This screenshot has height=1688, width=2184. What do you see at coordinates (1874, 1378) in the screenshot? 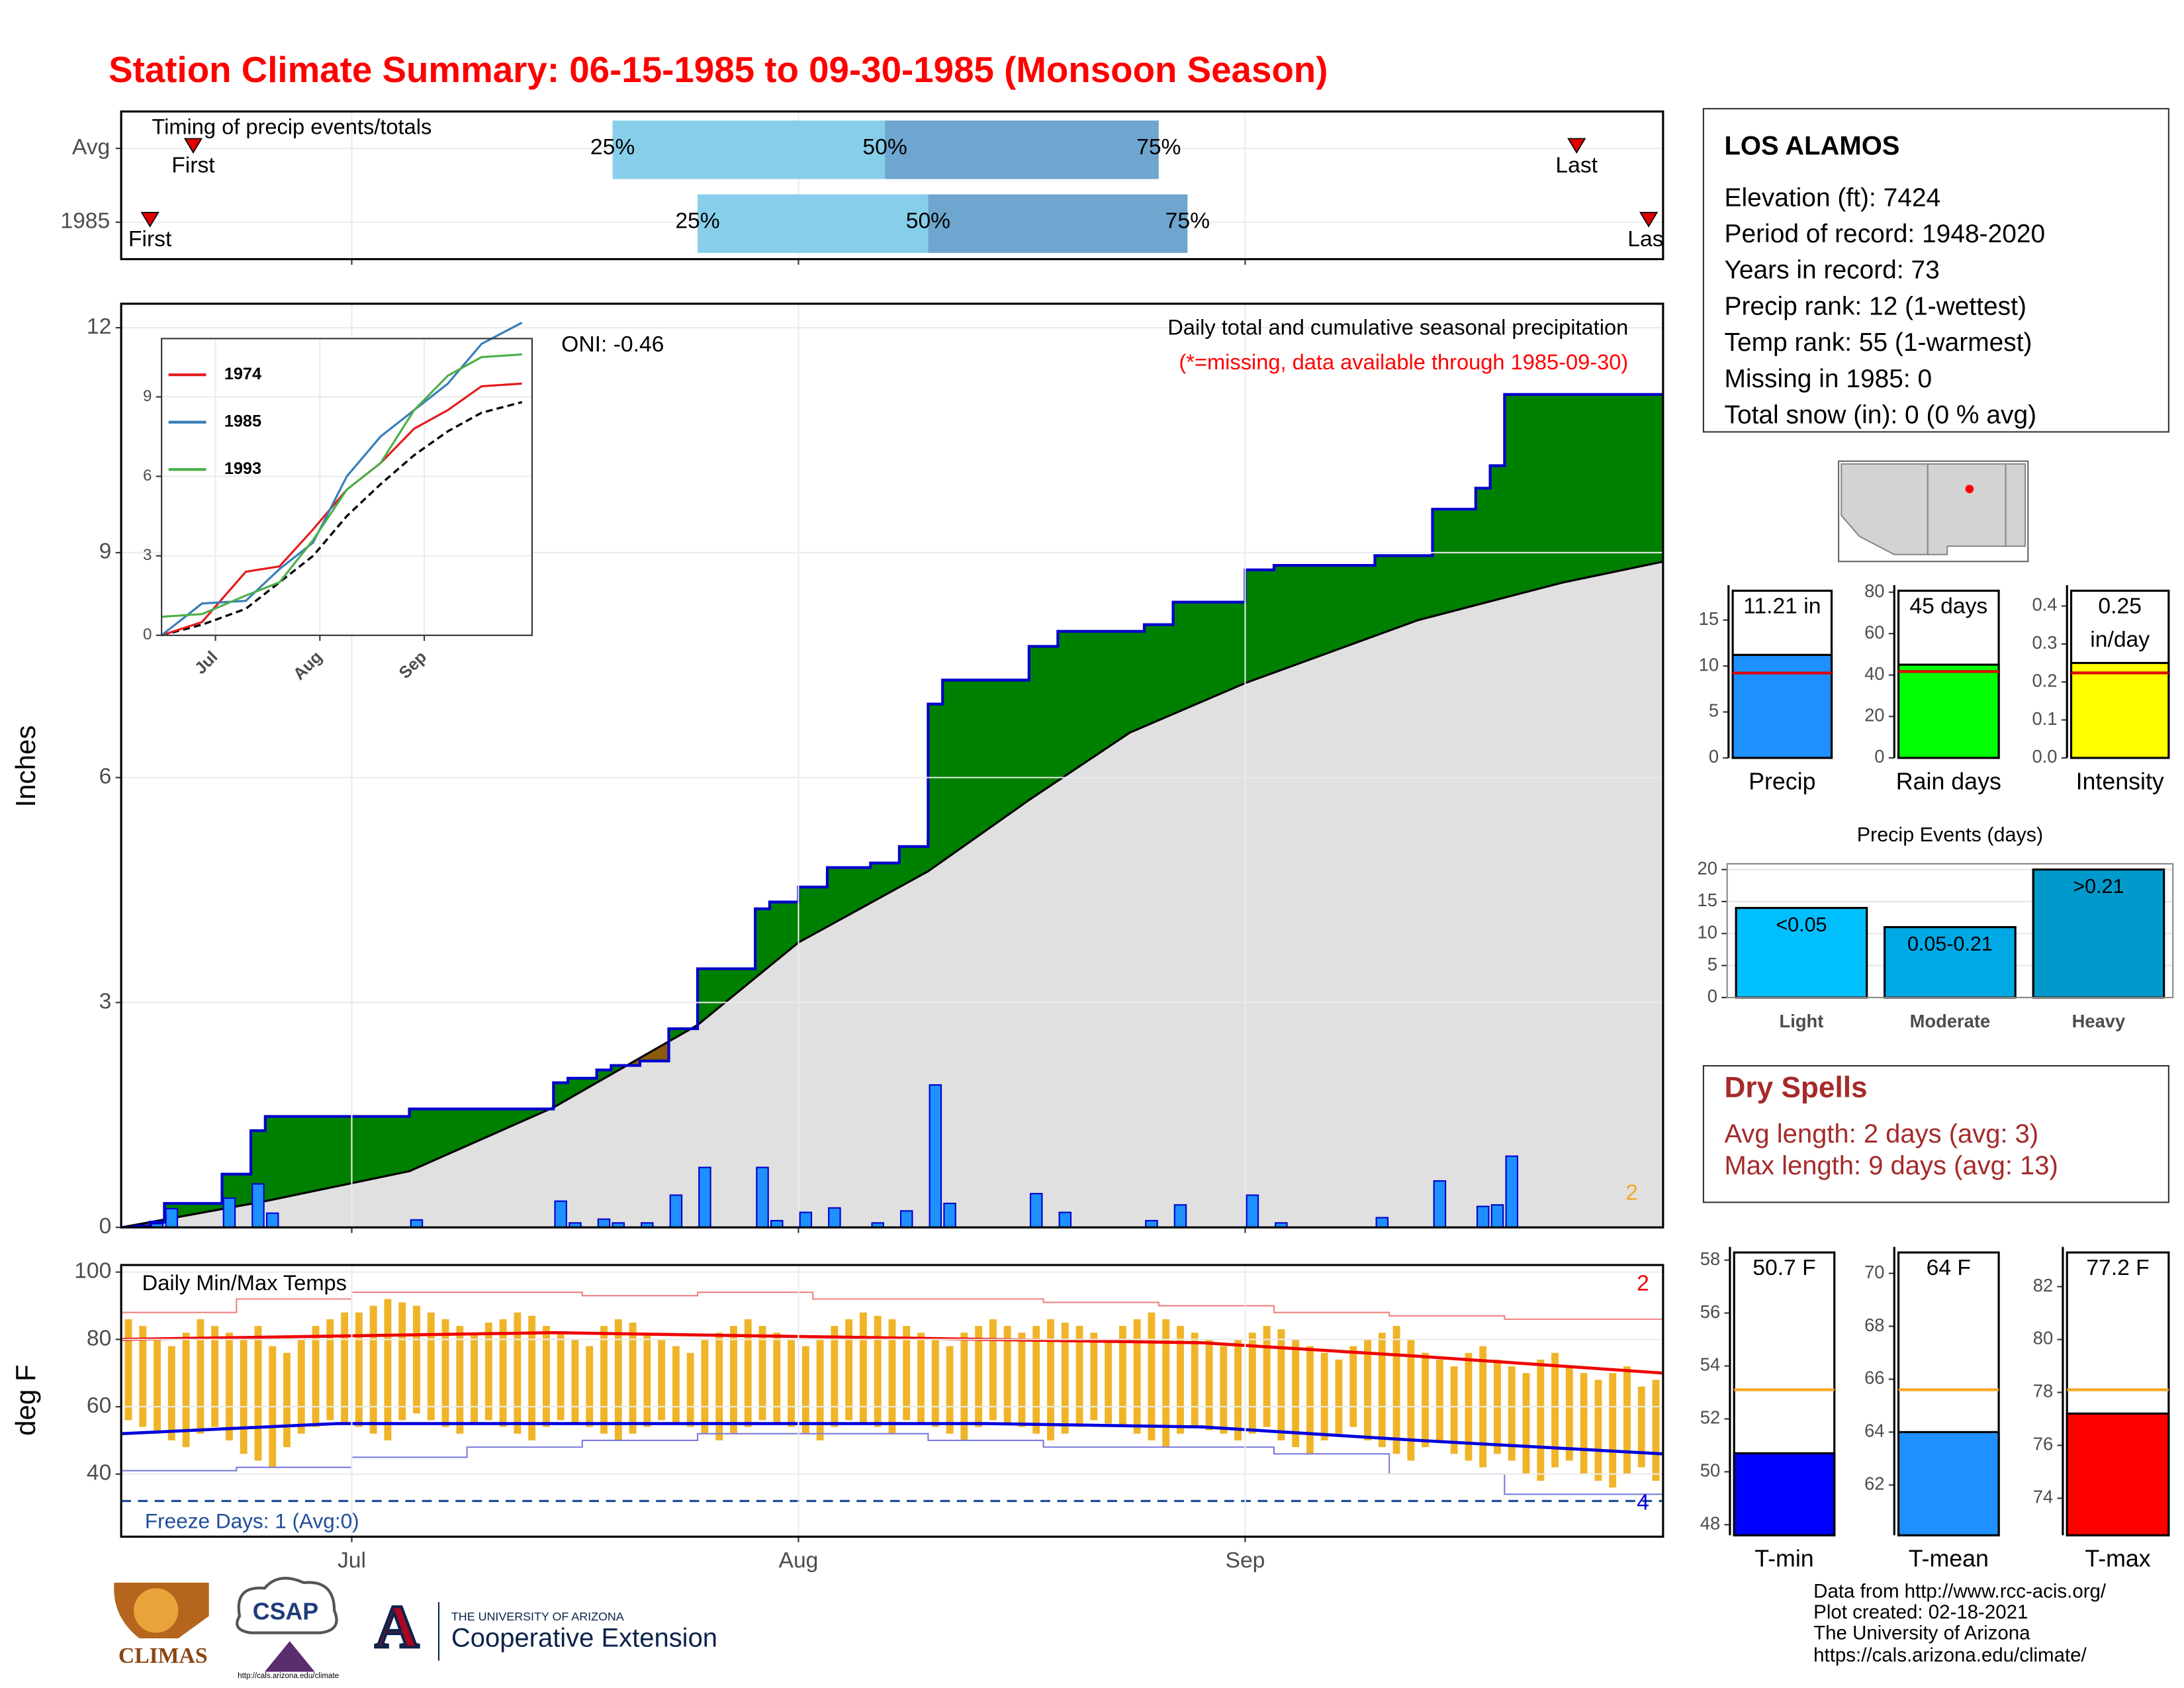
I see `y-tick-label: 66` at bounding box center [1874, 1378].